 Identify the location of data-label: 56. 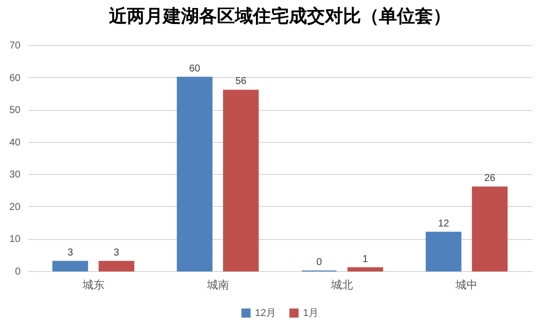
(241, 82).